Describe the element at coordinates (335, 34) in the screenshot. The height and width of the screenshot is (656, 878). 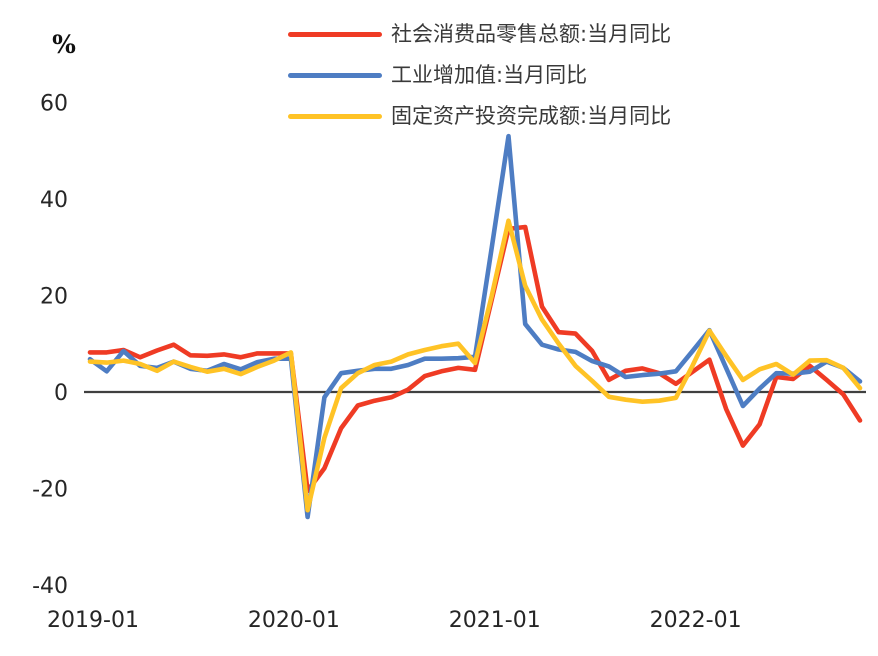
I see `legend-line-swatch-retail-sales` at that location.